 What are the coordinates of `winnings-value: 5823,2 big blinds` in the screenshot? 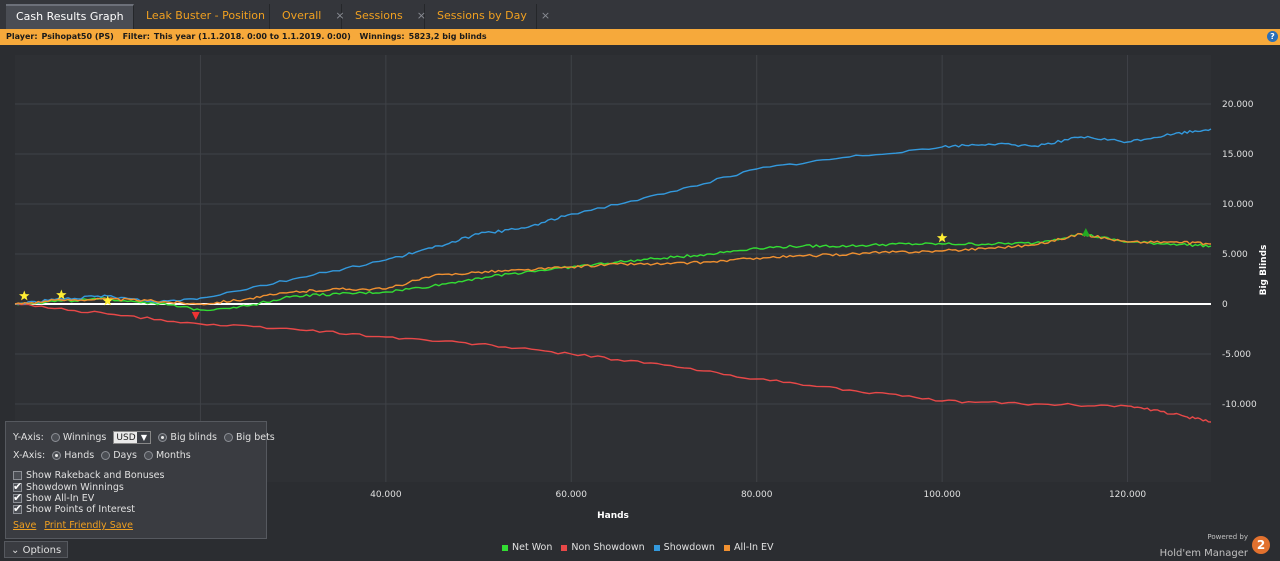 It's located at (447, 36).